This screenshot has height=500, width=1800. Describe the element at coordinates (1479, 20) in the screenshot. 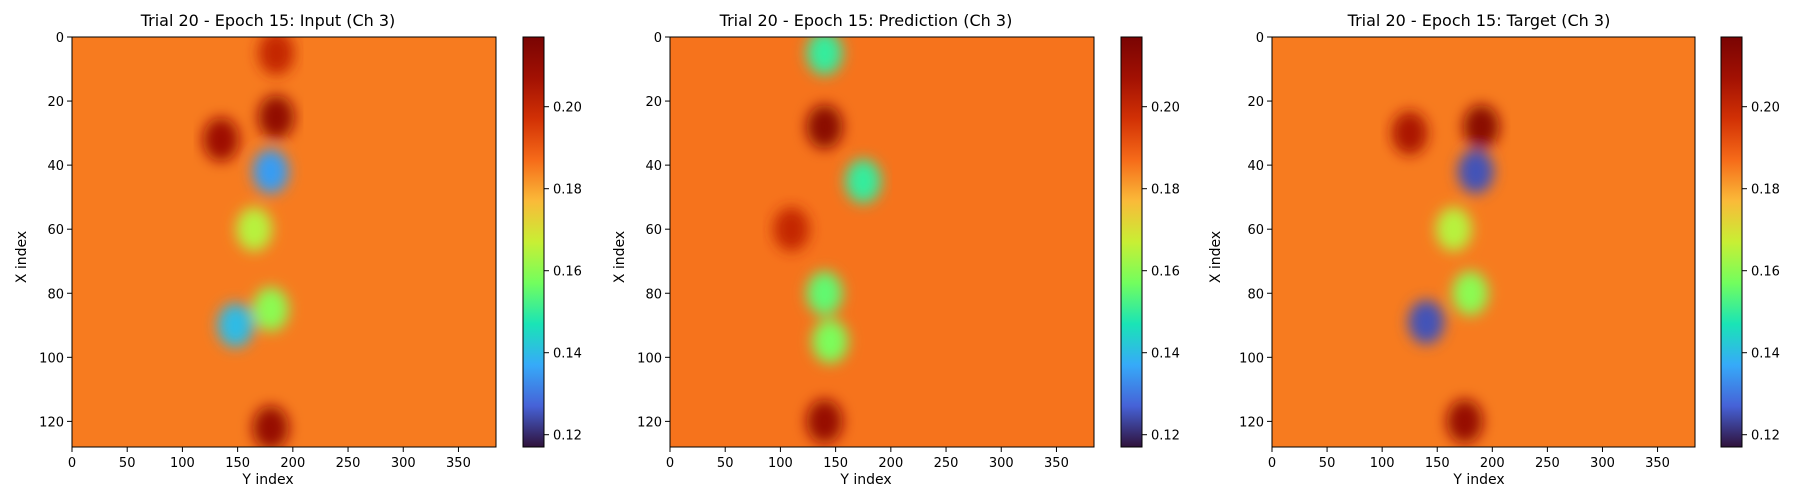

I see `panel-title: Trial 20 - Epoch 15: Target (Ch 3)` at that location.